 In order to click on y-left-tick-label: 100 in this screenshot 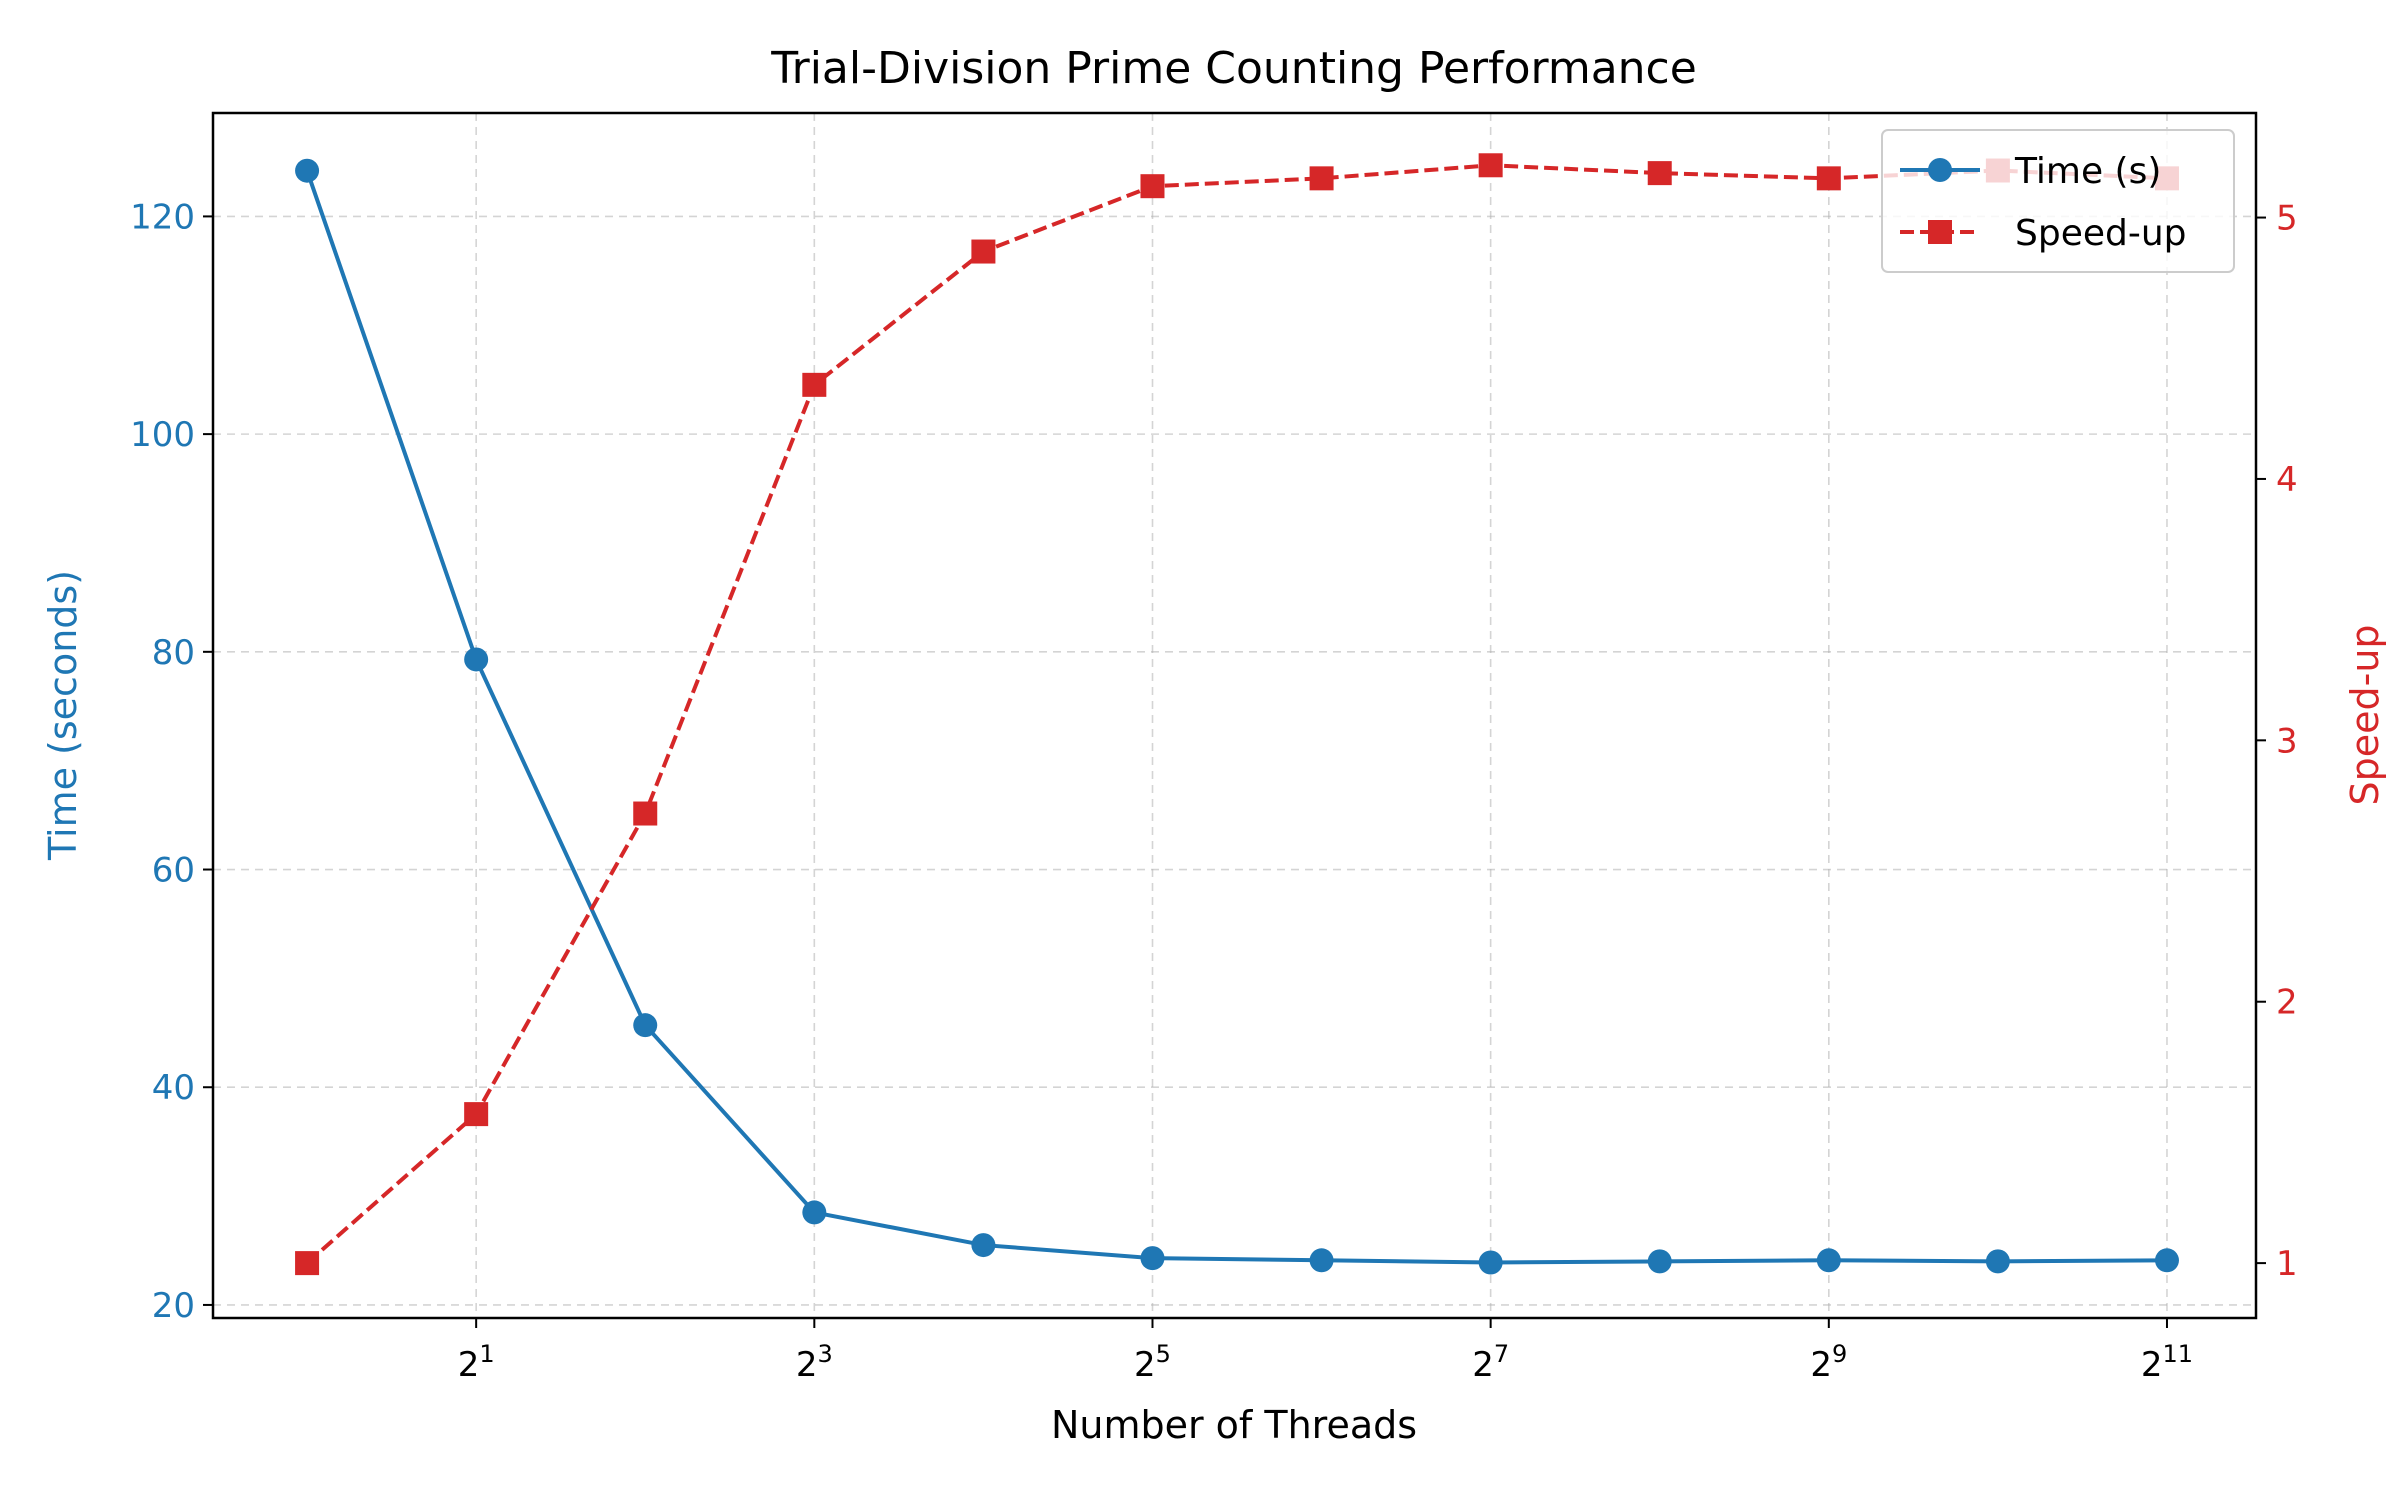, I will do `click(162, 435)`.